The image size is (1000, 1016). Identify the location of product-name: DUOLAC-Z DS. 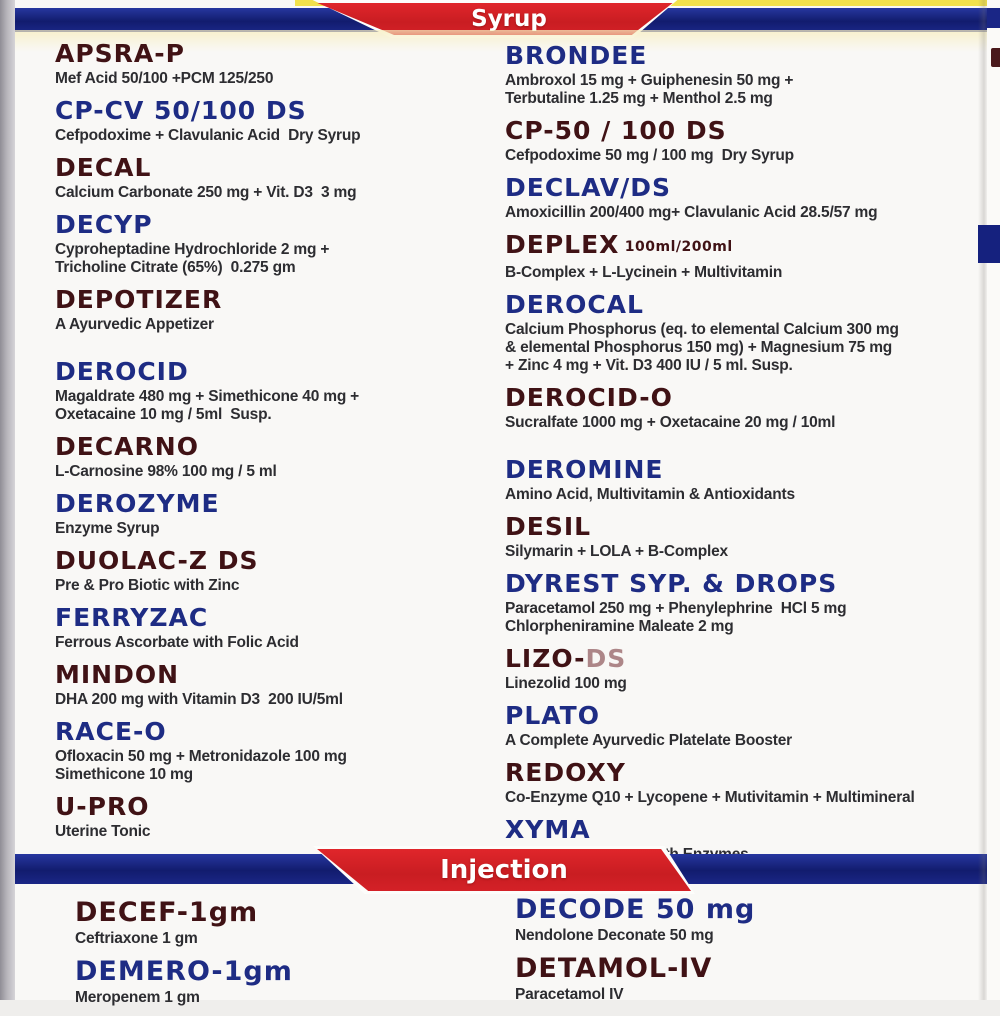
(157, 560).